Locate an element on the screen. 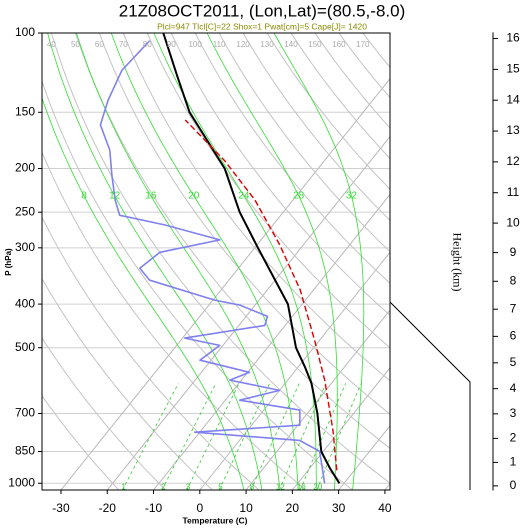 The image size is (521, 528). dry-adiabat-label: 110 is located at coordinates (219, 44).